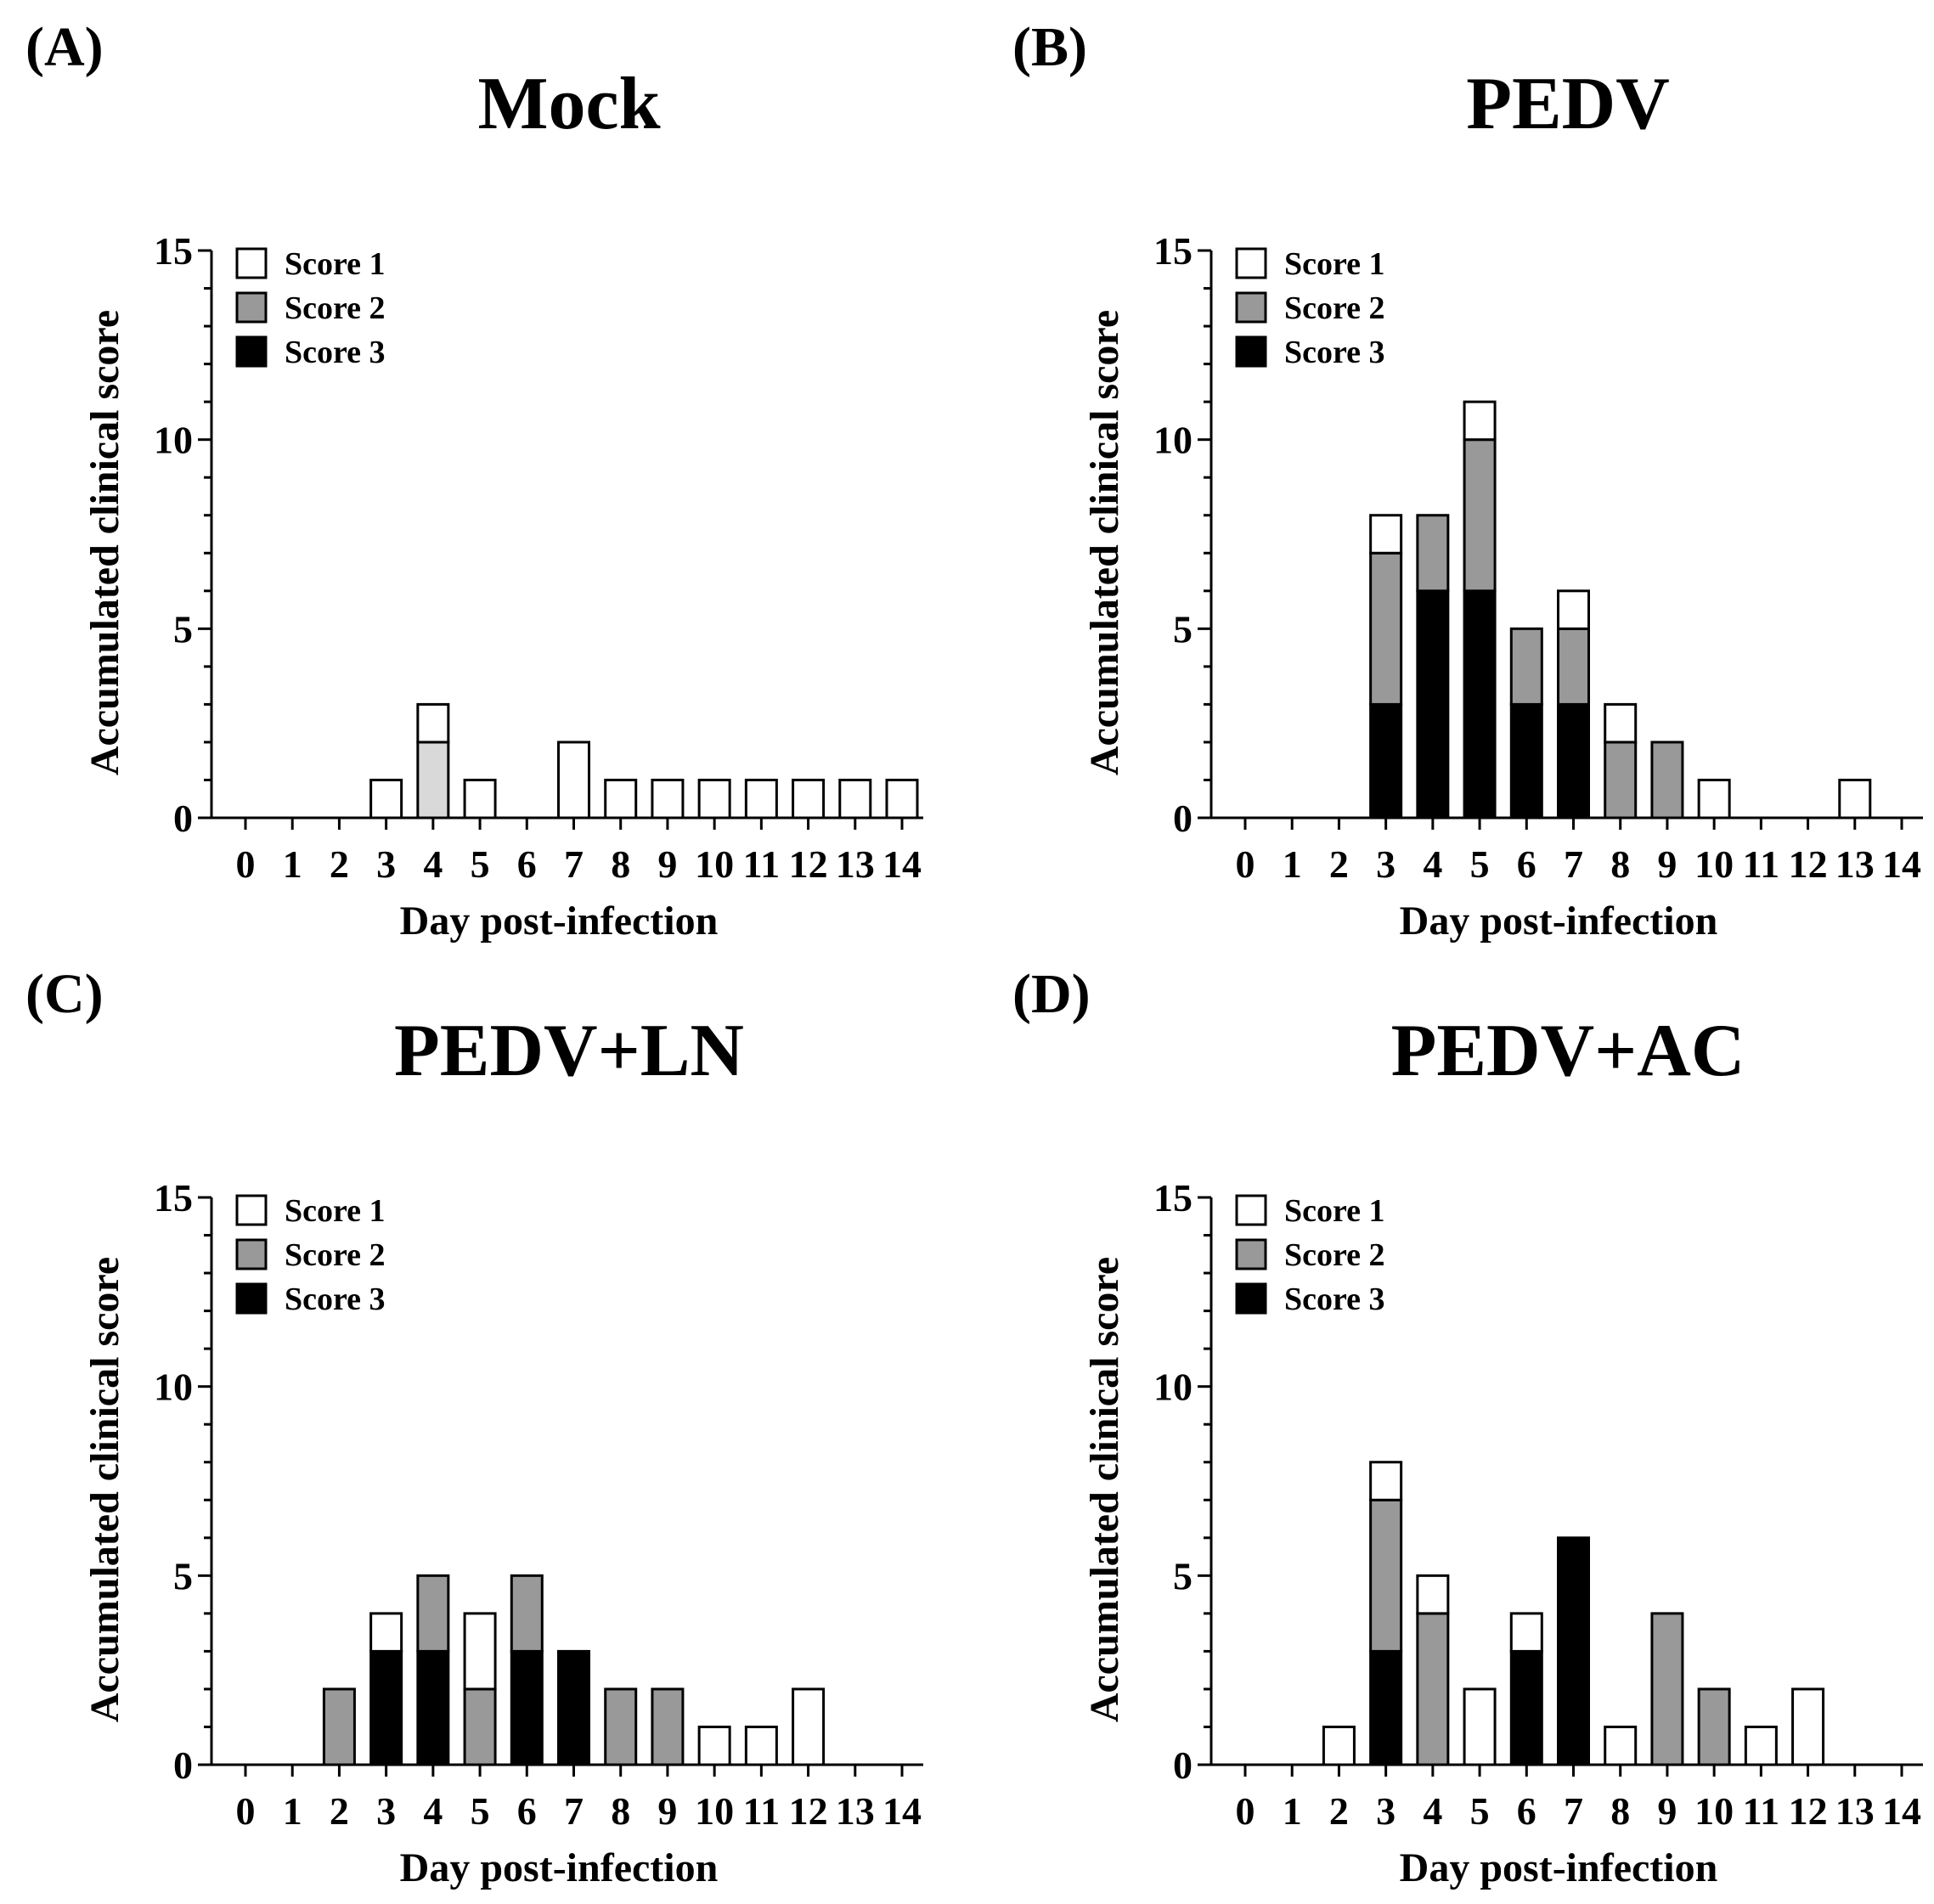 The width and height of the screenshot is (1934, 1904). What do you see at coordinates (569, 1051) in the screenshot?
I see `panel-title-c: PEDV+LN` at bounding box center [569, 1051].